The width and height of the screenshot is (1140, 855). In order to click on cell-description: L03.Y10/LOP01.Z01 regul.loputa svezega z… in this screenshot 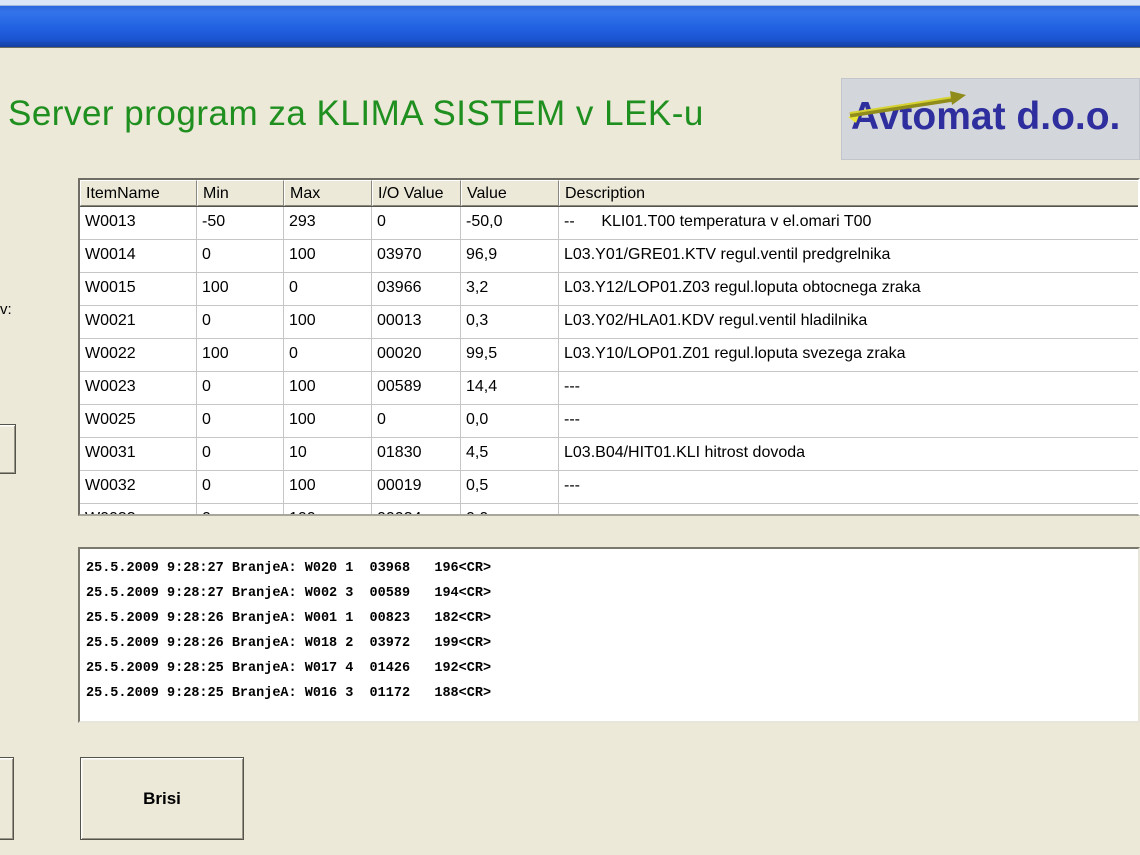, I will do `click(735, 353)`.